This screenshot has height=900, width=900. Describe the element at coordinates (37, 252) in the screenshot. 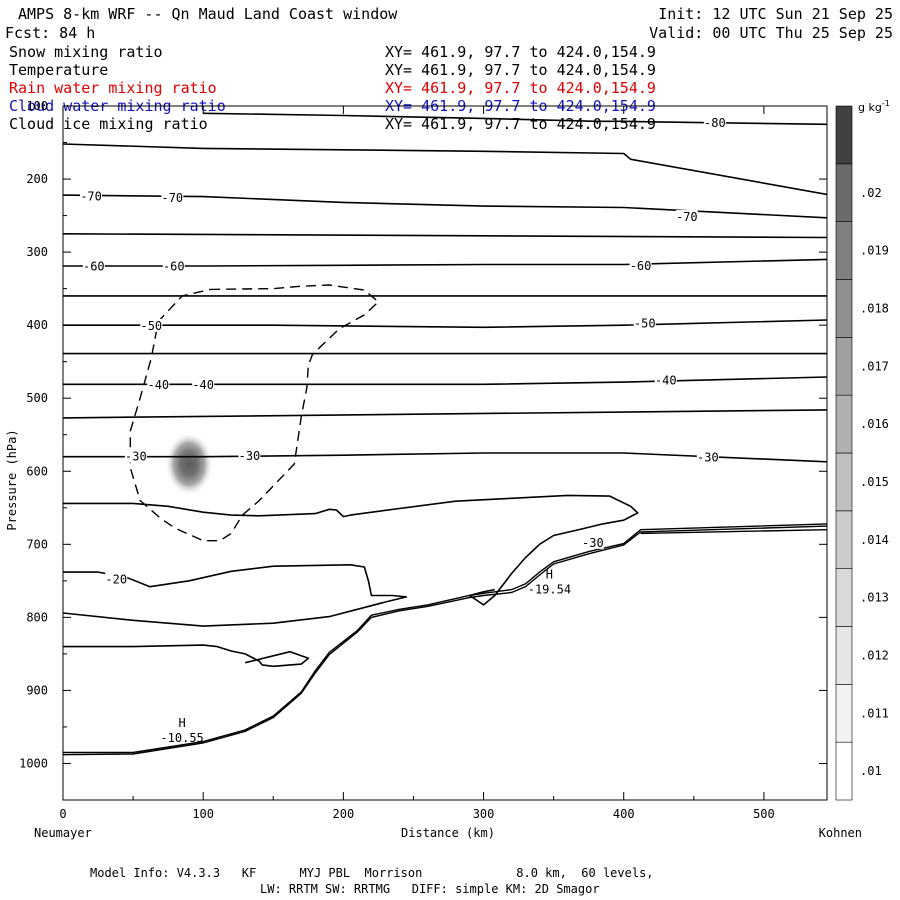

I see `y-tick-label: 300` at that location.